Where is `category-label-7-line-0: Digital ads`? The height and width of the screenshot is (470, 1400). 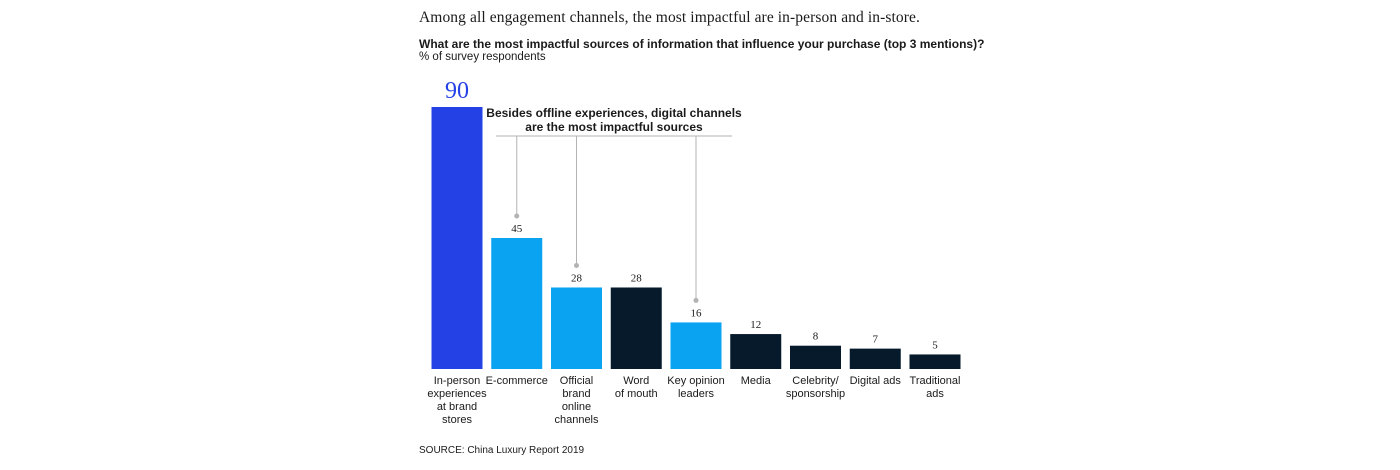
category-label-7-line-0: Digital ads is located at coordinates (876, 381).